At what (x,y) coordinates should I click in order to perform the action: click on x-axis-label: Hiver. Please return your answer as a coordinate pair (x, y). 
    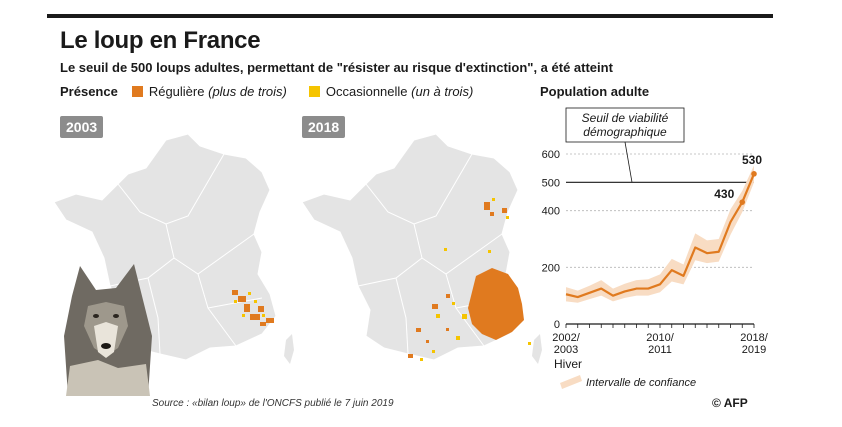
    Looking at the image, I should click on (568, 364).